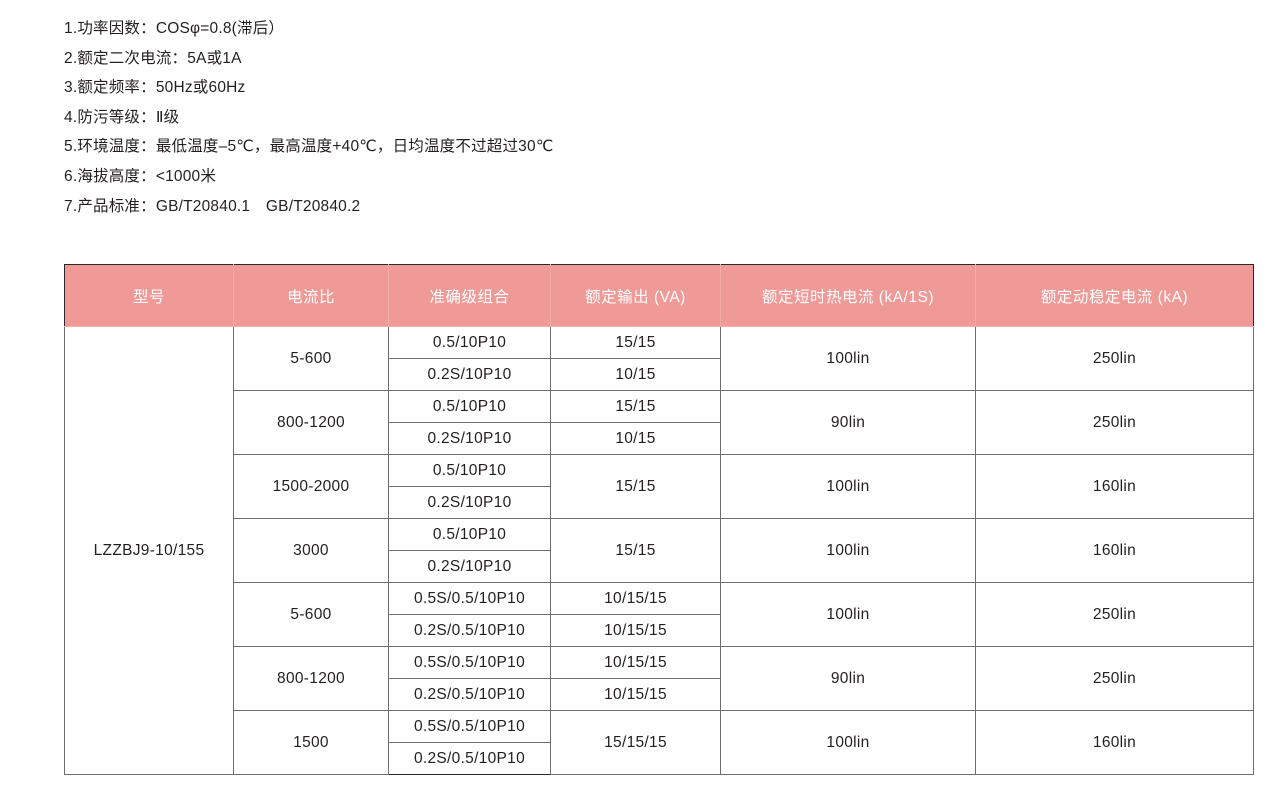 This screenshot has width=1279, height=800. What do you see at coordinates (153, 58) in the screenshot?
I see `spec-item: 2.额定二次电流：5A或1A` at bounding box center [153, 58].